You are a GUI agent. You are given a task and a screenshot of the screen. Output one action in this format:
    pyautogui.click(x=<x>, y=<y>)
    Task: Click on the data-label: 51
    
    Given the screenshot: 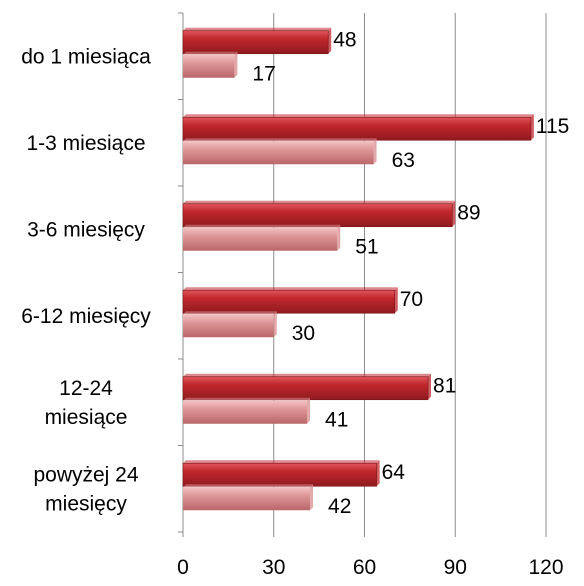 What is the action you would take?
    pyautogui.click(x=366, y=246)
    